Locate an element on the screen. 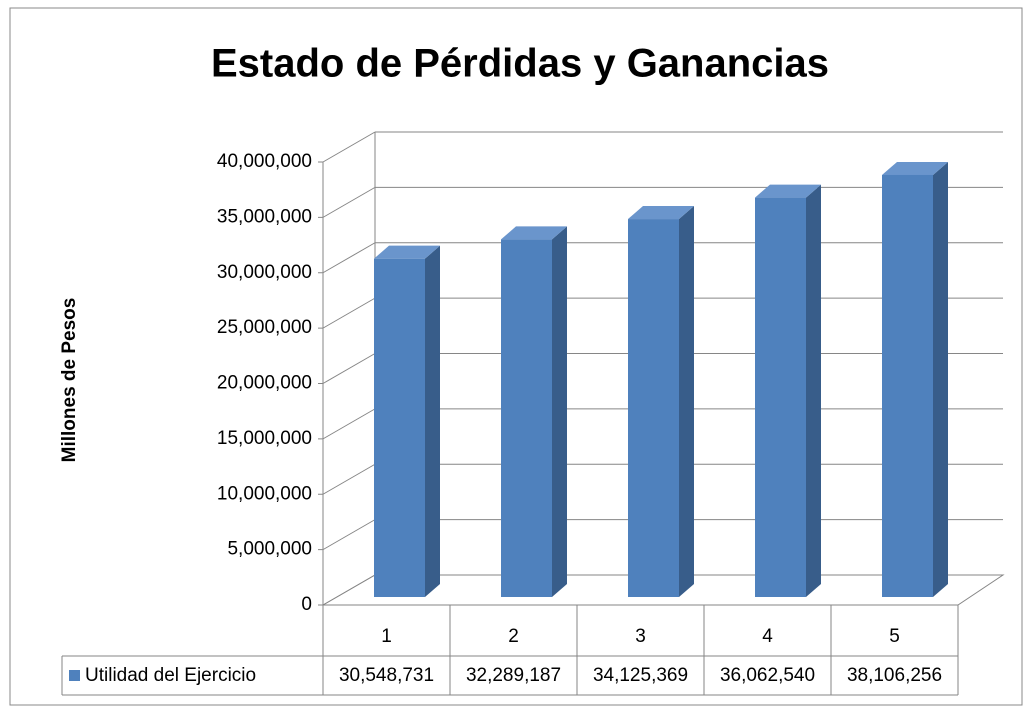  value-label: 32,289,187 is located at coordinates (513, 675).